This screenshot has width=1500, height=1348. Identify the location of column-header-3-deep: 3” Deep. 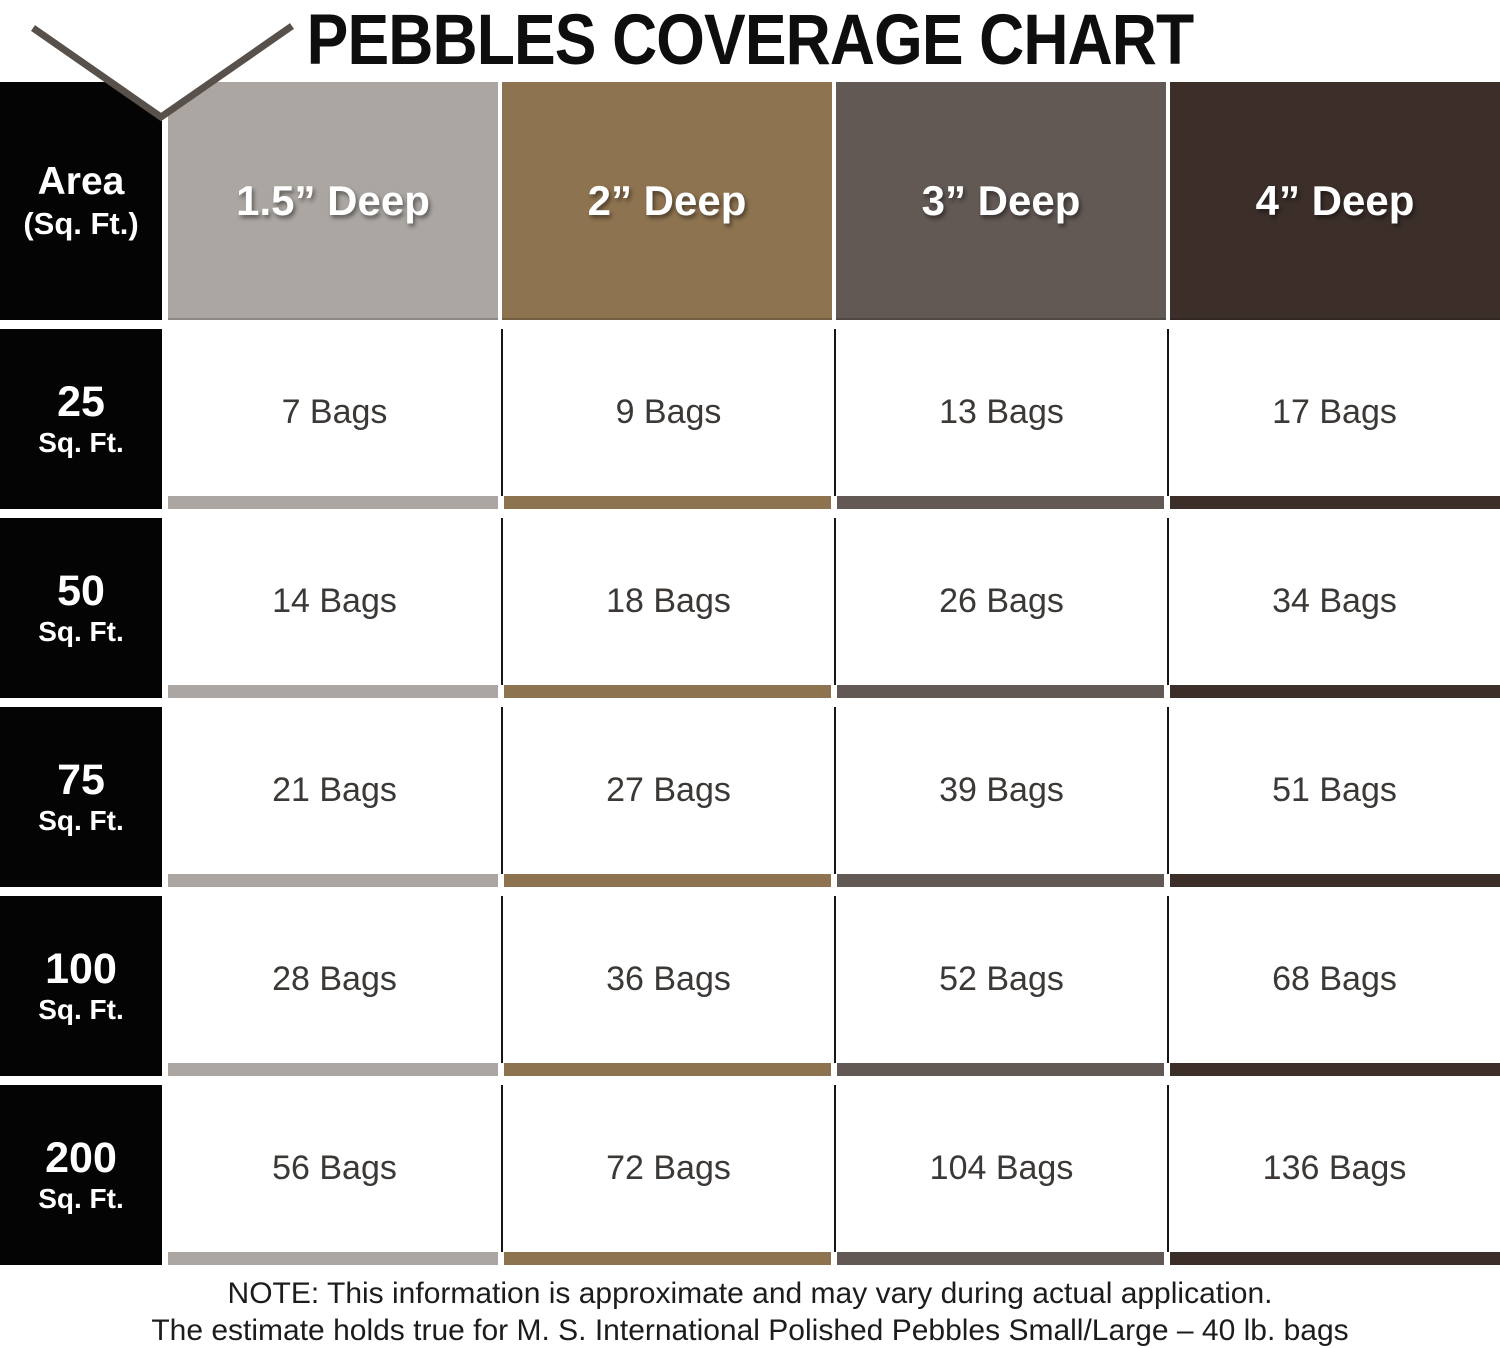
(1001, 201).